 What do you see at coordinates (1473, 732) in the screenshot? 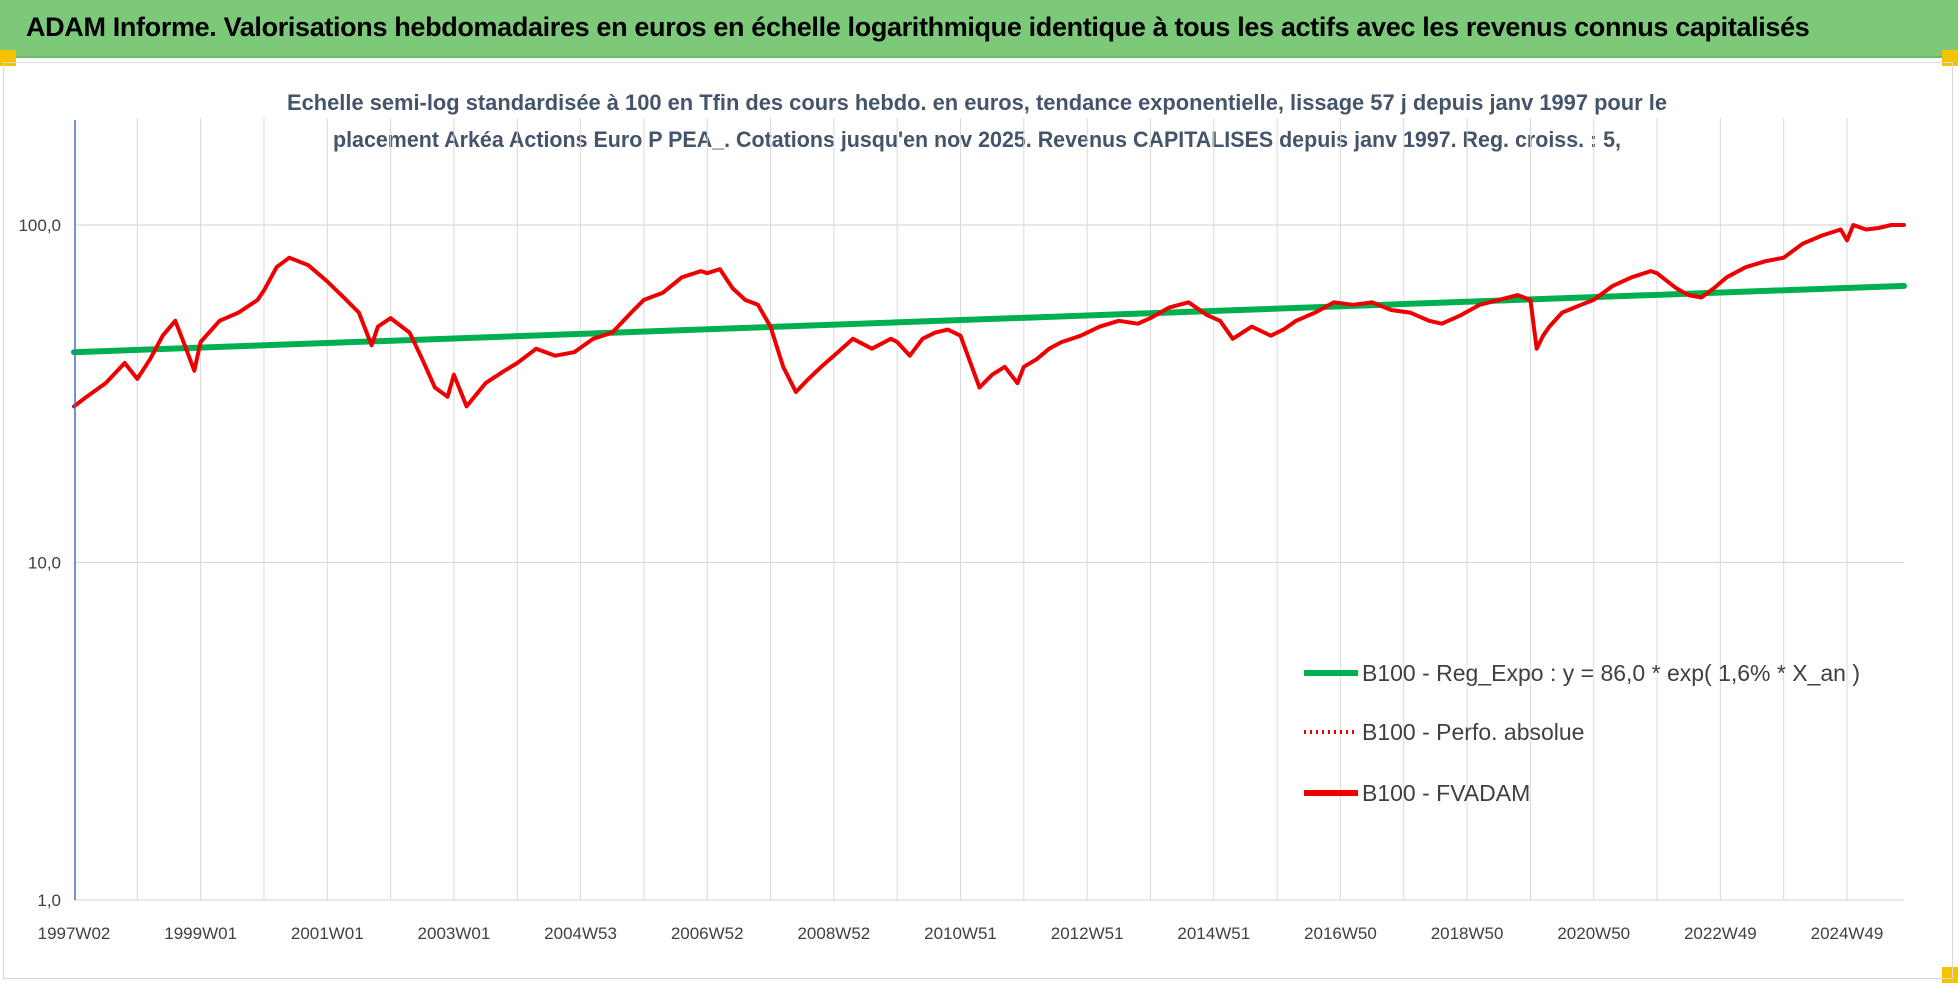
I see `legend-label: B100 - Perfo. absolue` at bounding box center [1473, 732].